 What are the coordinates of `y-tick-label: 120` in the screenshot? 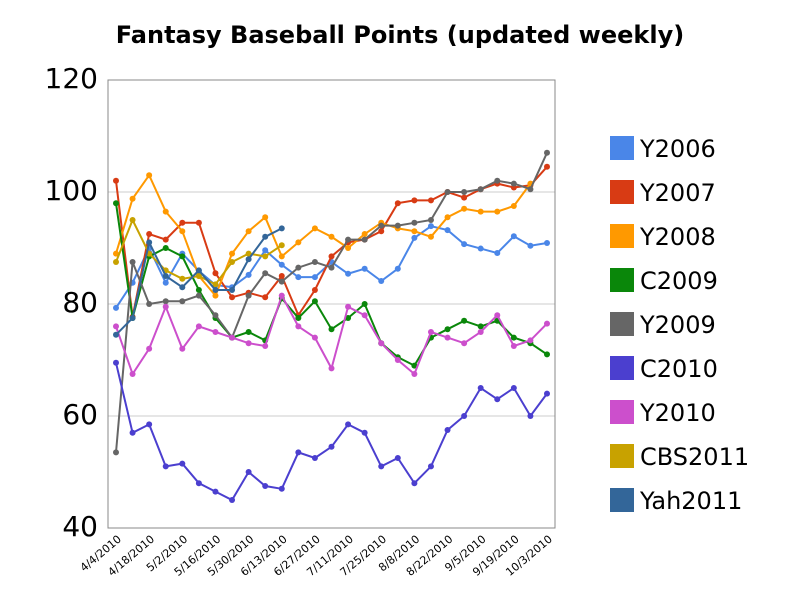 It's located at (71, 78).